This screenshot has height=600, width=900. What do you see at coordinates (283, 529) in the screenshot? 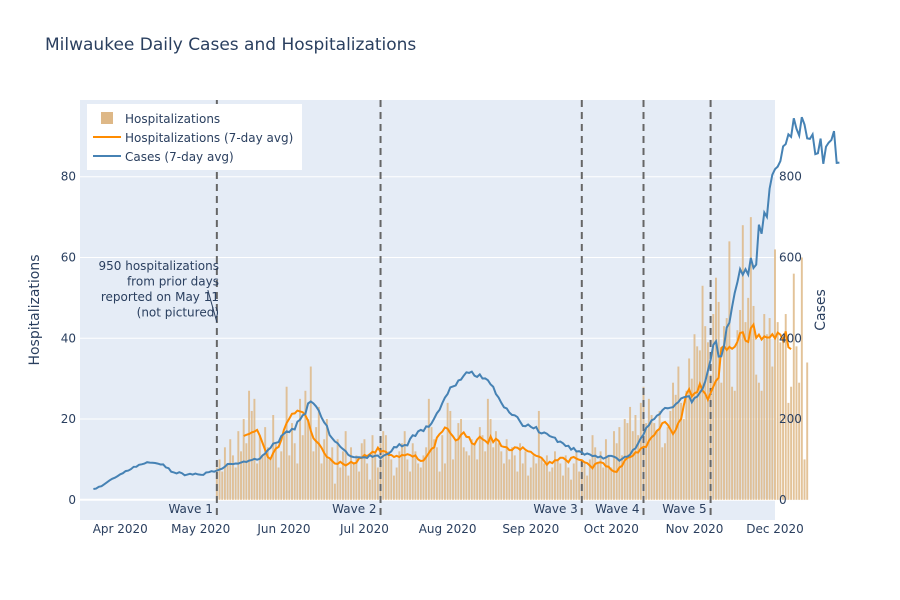
I see `x-tick-label: Jun 2020` at bounding box center [283, 529].